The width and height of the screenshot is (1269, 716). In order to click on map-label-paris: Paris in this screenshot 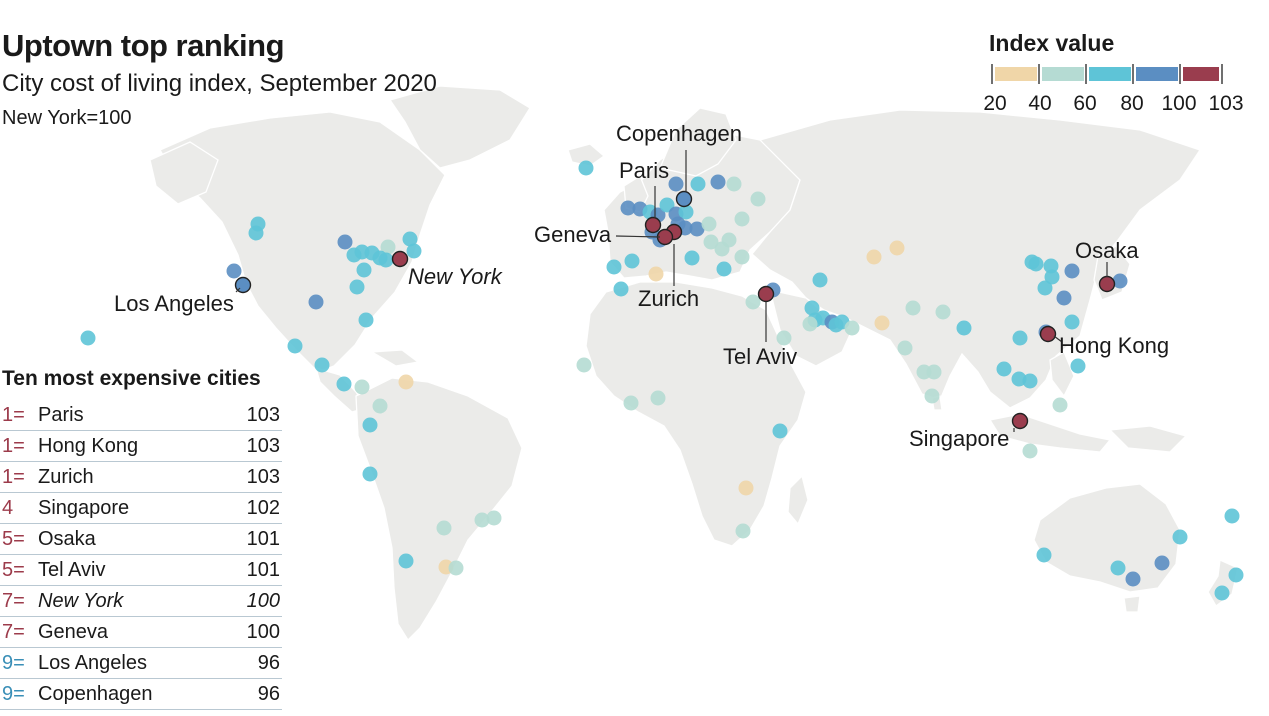, I will do `click(644, 170)`.